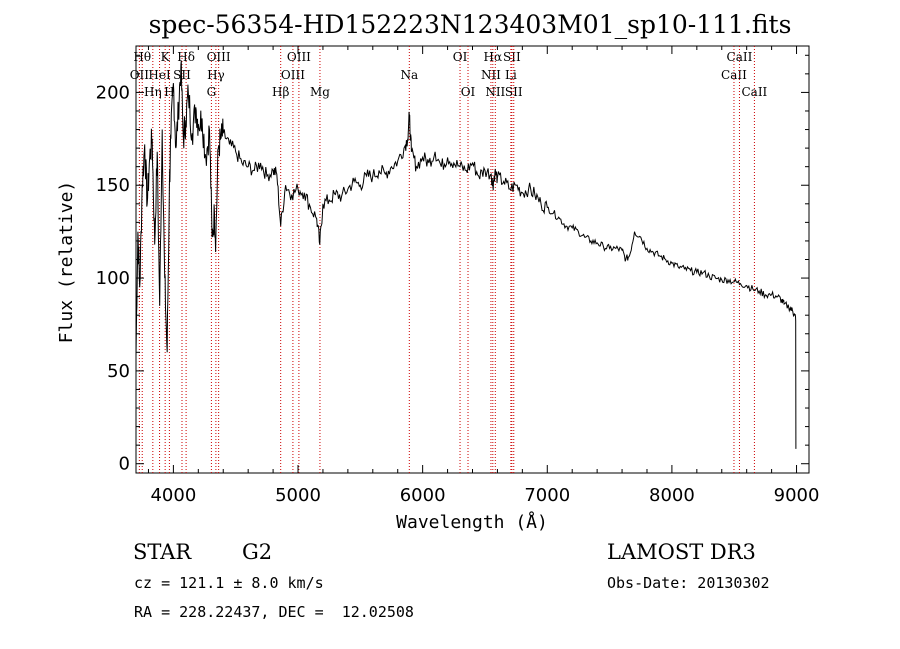 The image size is (900, 649). I want to click on x-tick-label: 8000, so click(672, 495).